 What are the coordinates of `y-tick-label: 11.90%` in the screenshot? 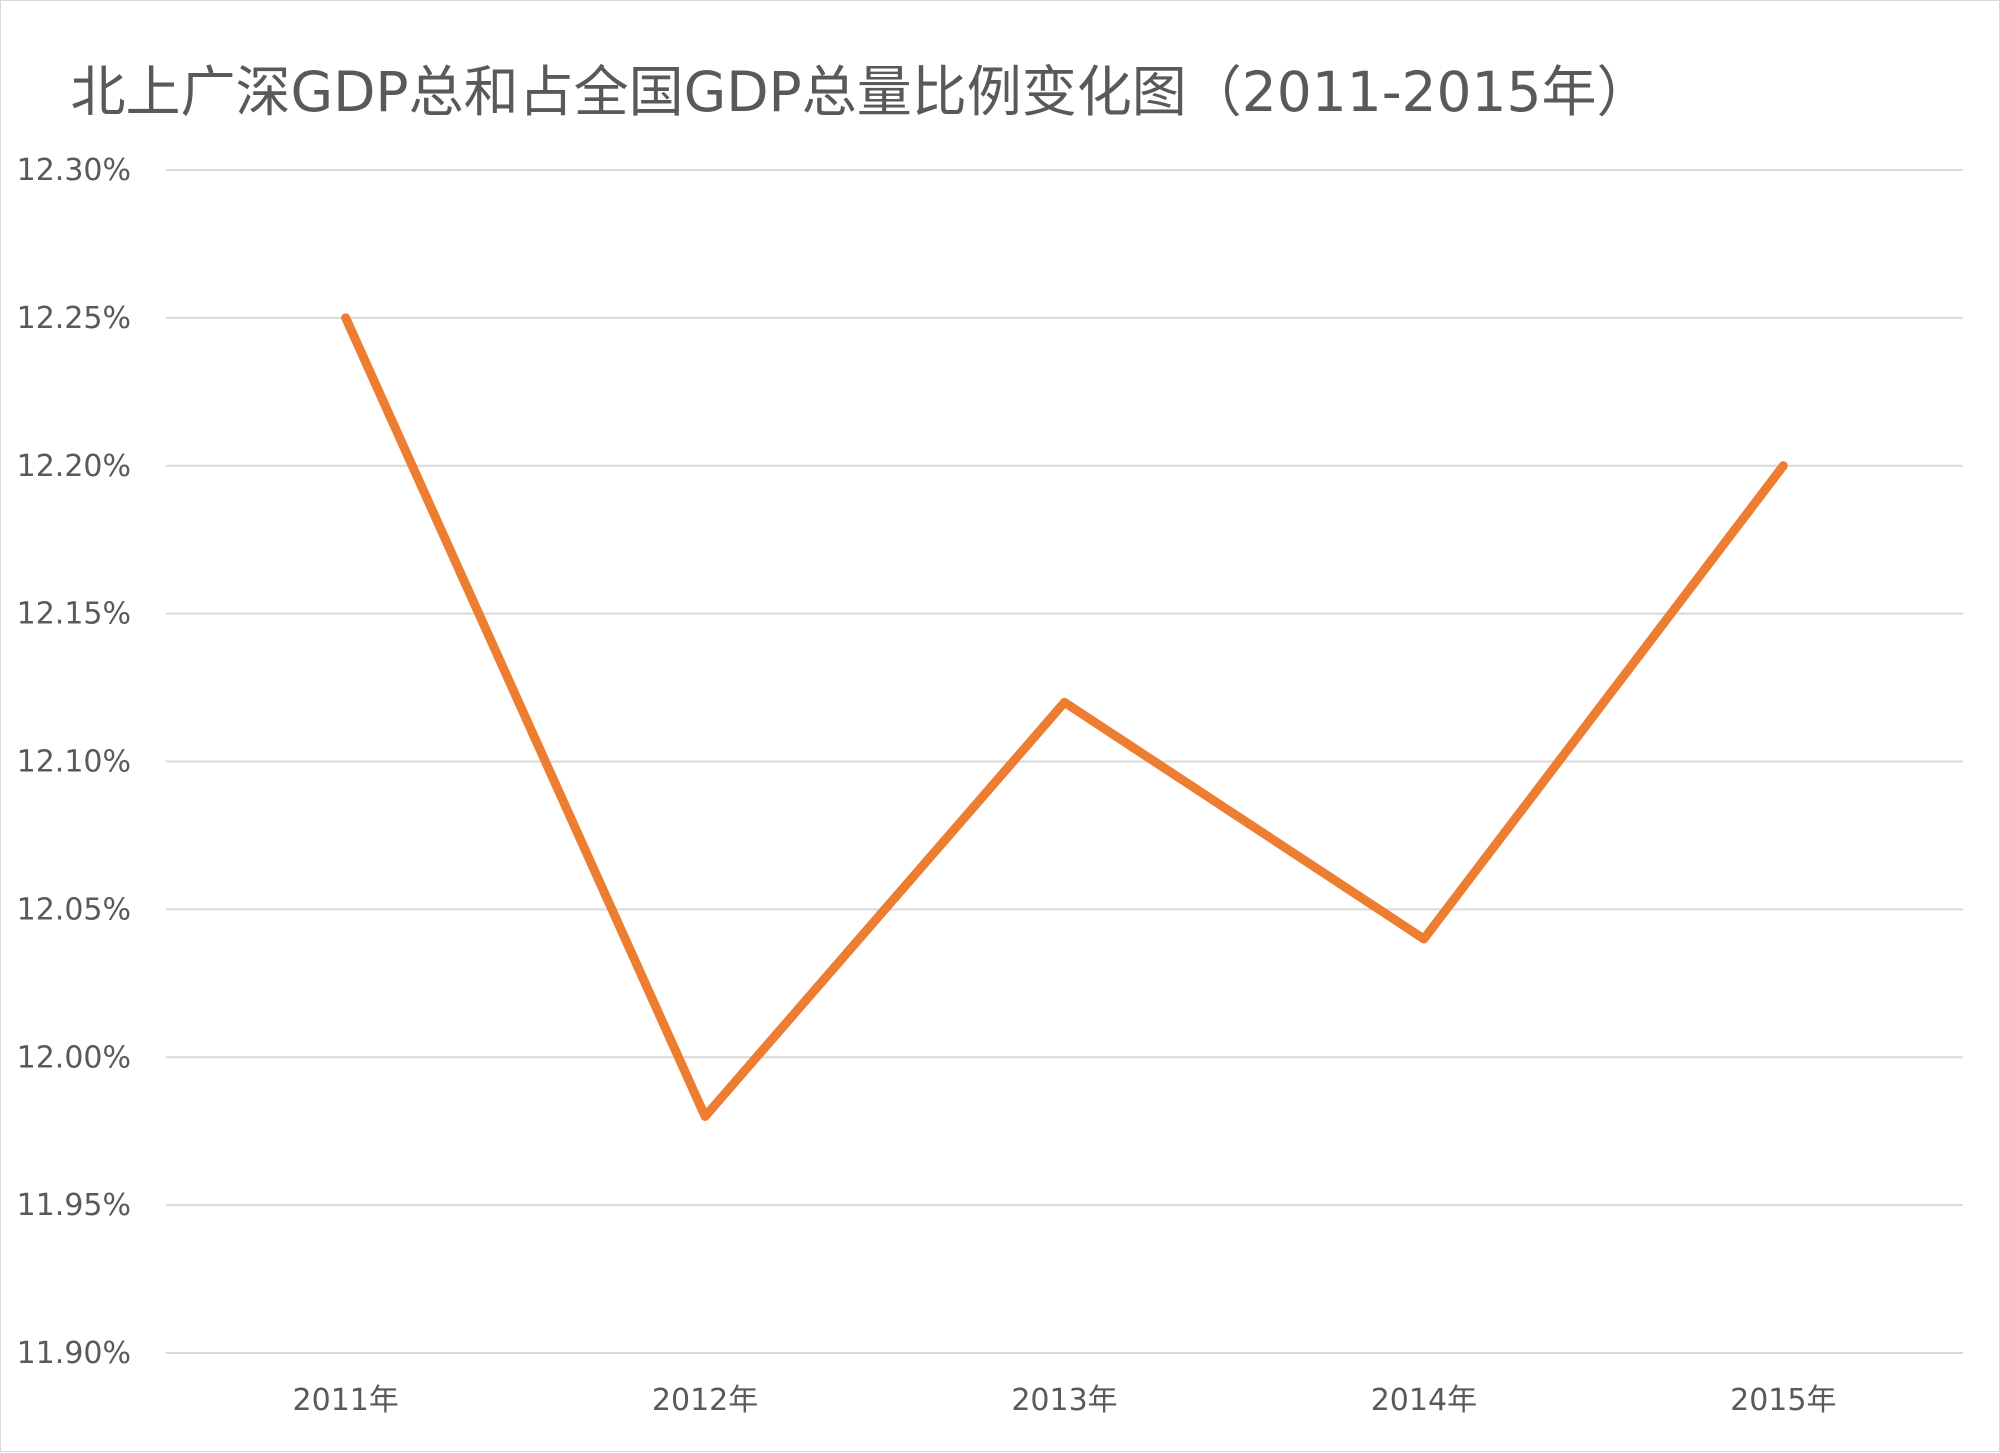 It's located at (74, 1353).